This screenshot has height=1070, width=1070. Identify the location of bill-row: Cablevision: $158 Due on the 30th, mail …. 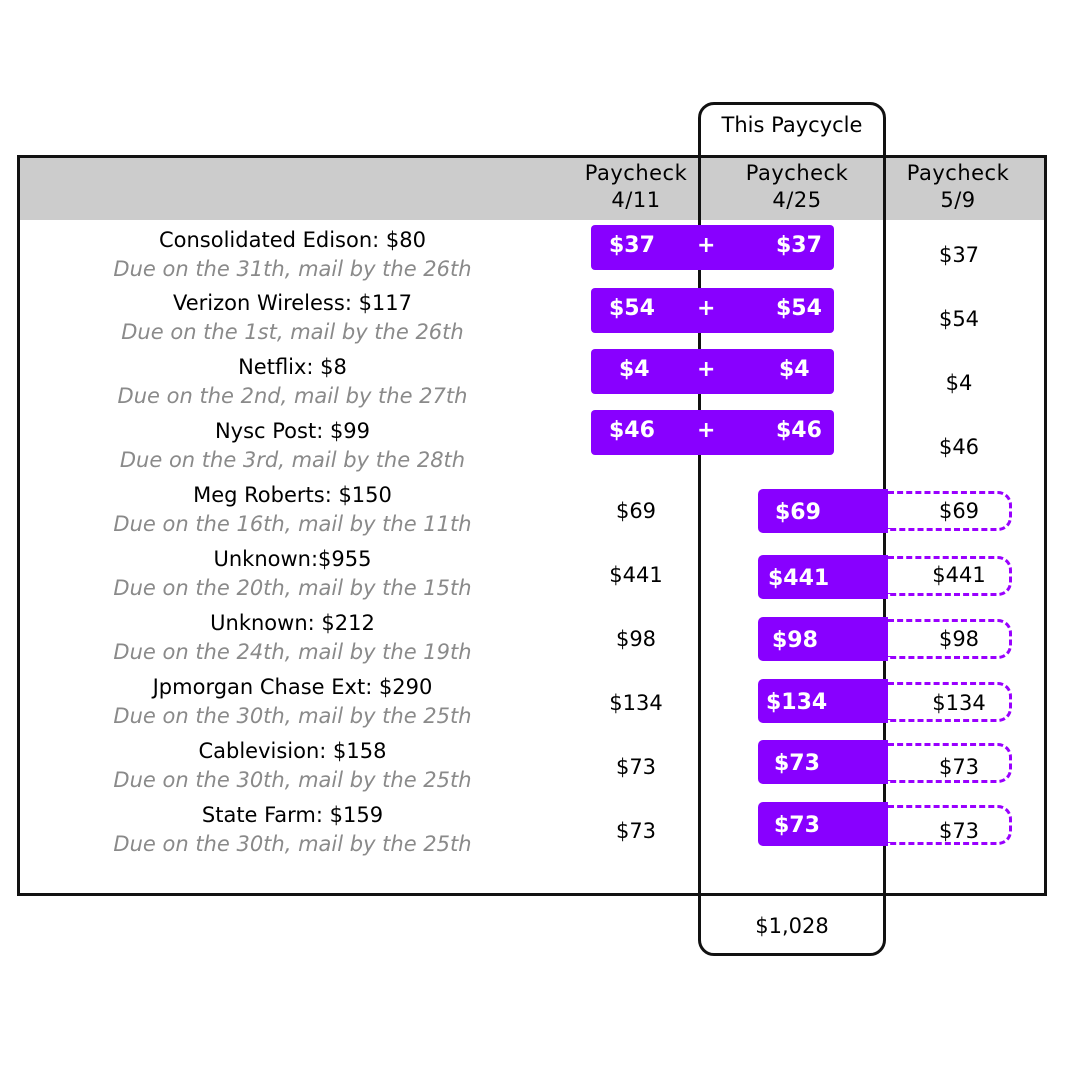
(292, 766).